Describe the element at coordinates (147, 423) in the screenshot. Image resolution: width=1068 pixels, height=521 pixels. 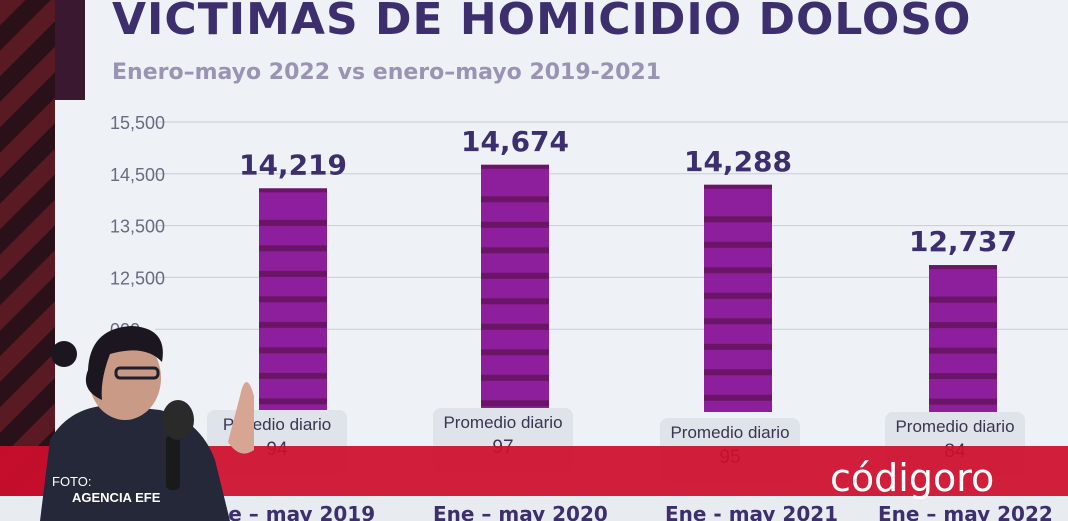
I see `speaker-figure` at that location.